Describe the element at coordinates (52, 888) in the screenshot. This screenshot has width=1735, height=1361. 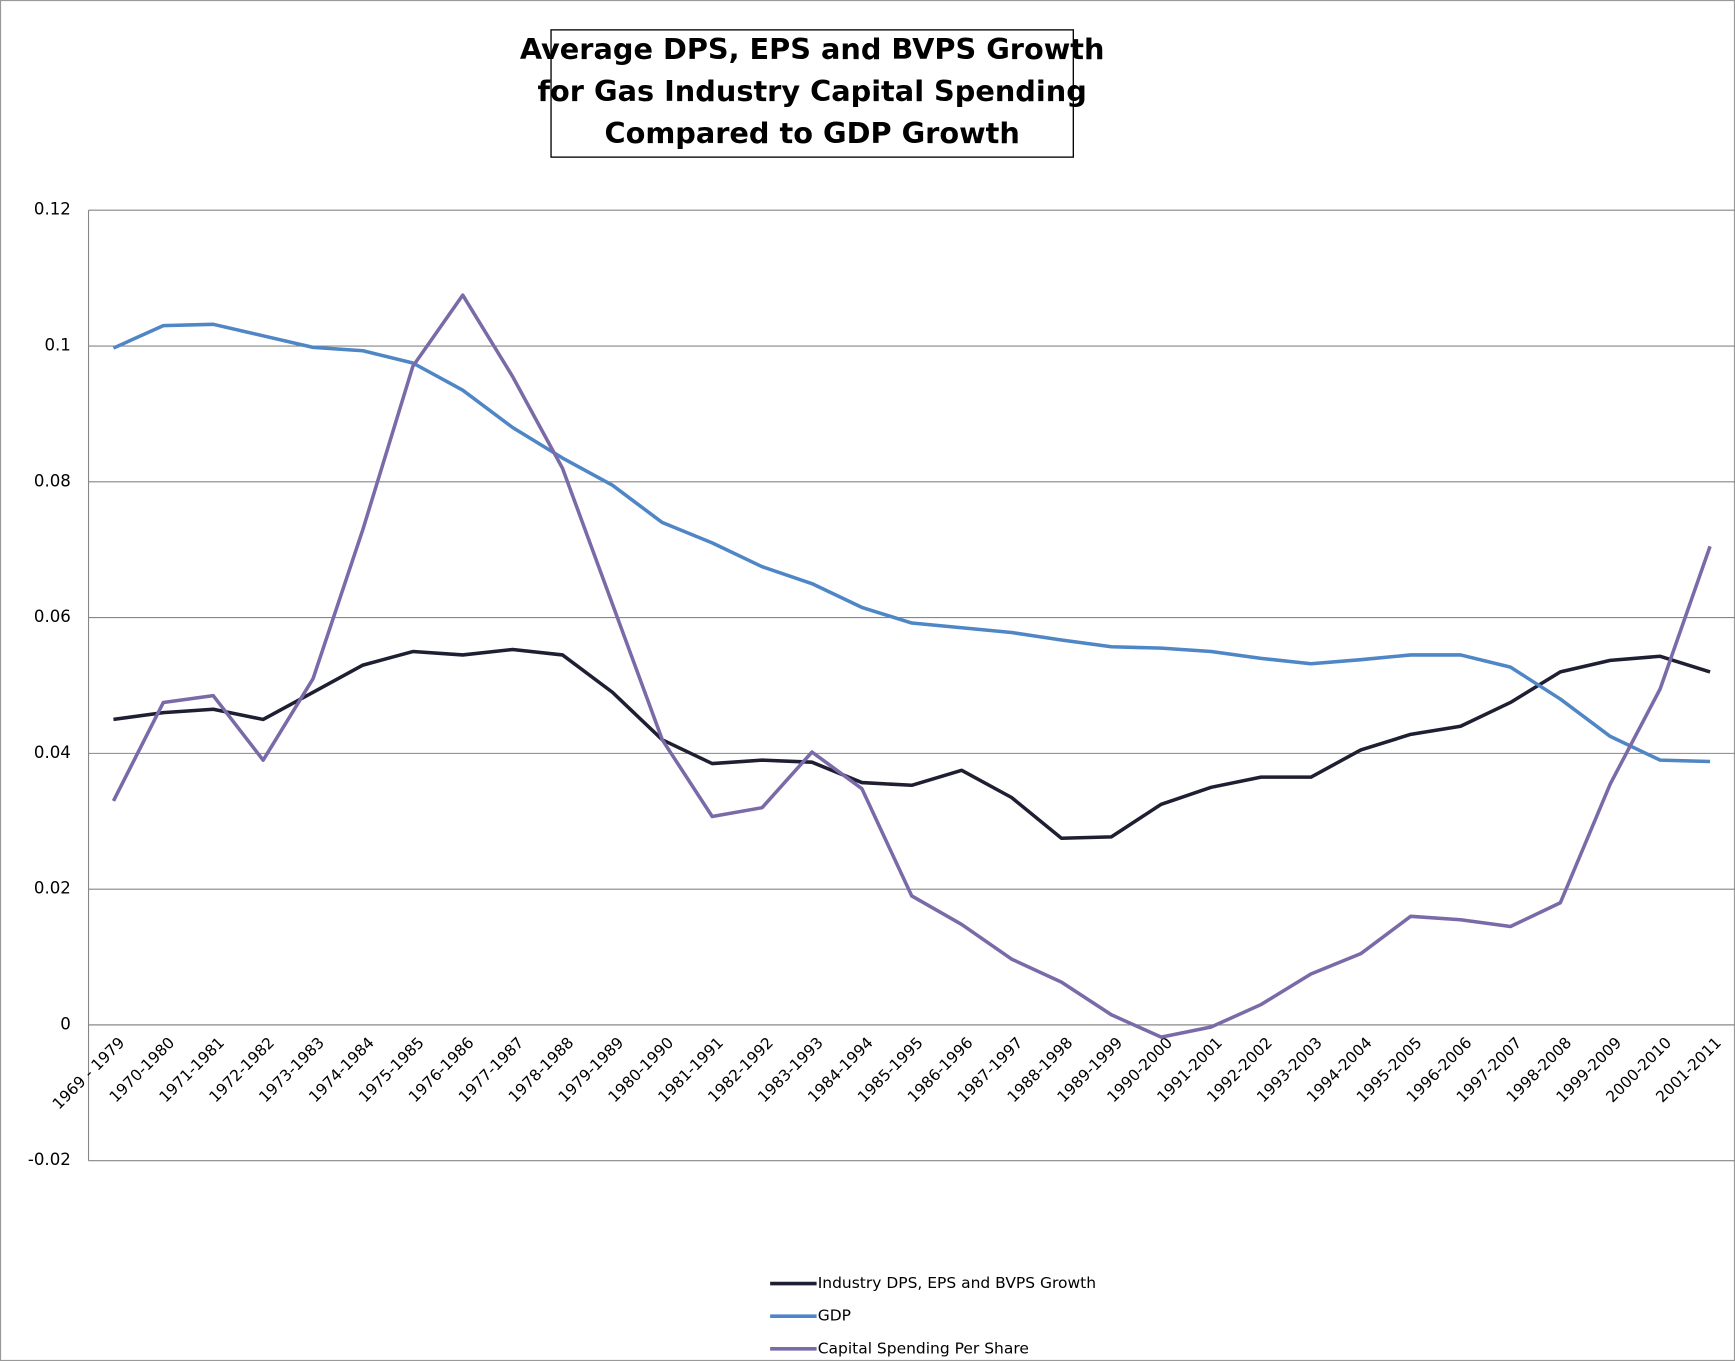
I see `y-tick-label: 0.02` at that location.